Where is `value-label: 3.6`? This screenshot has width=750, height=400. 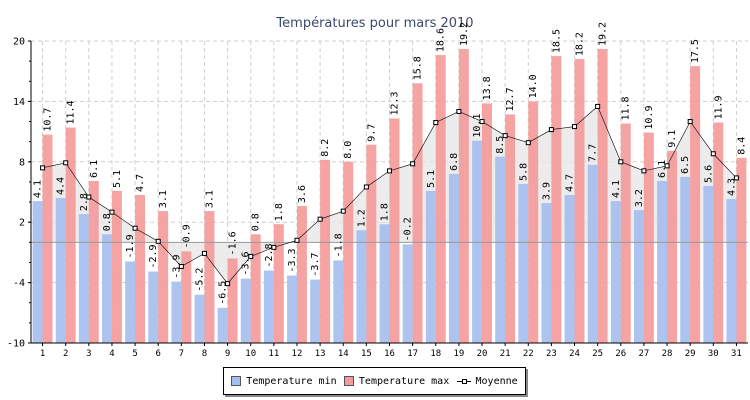
value-label: 3.6 is located at coordinates (302, 194).